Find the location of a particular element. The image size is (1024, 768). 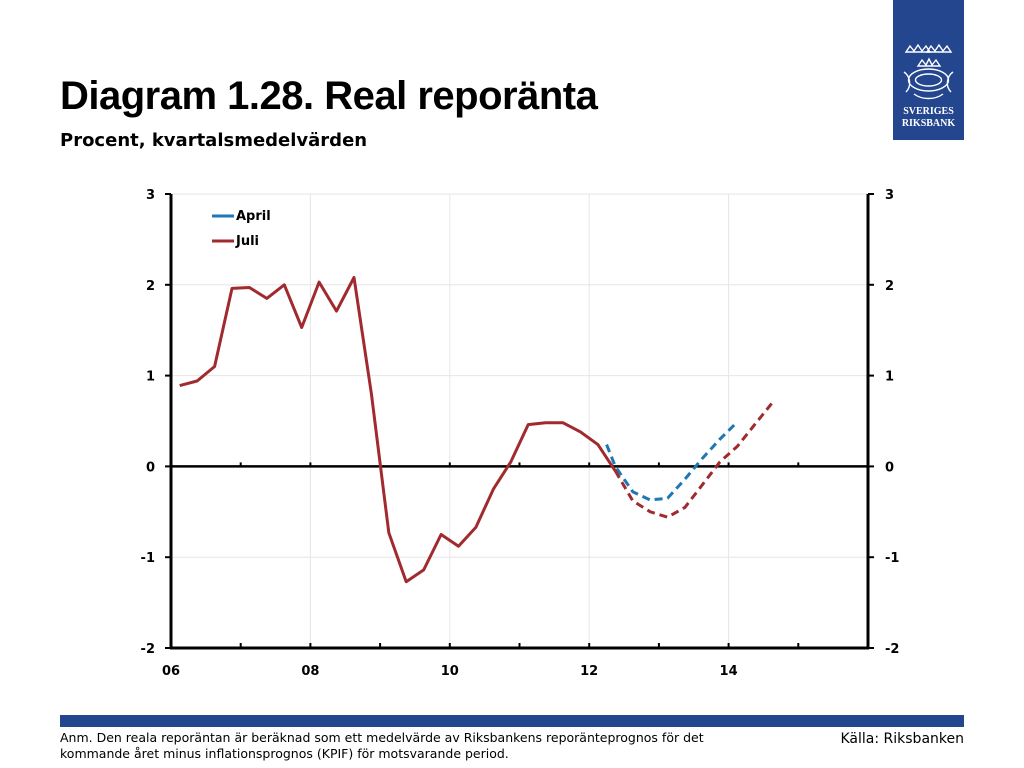

y-tick-label-right: -2 is located at coordinates (892, 649).